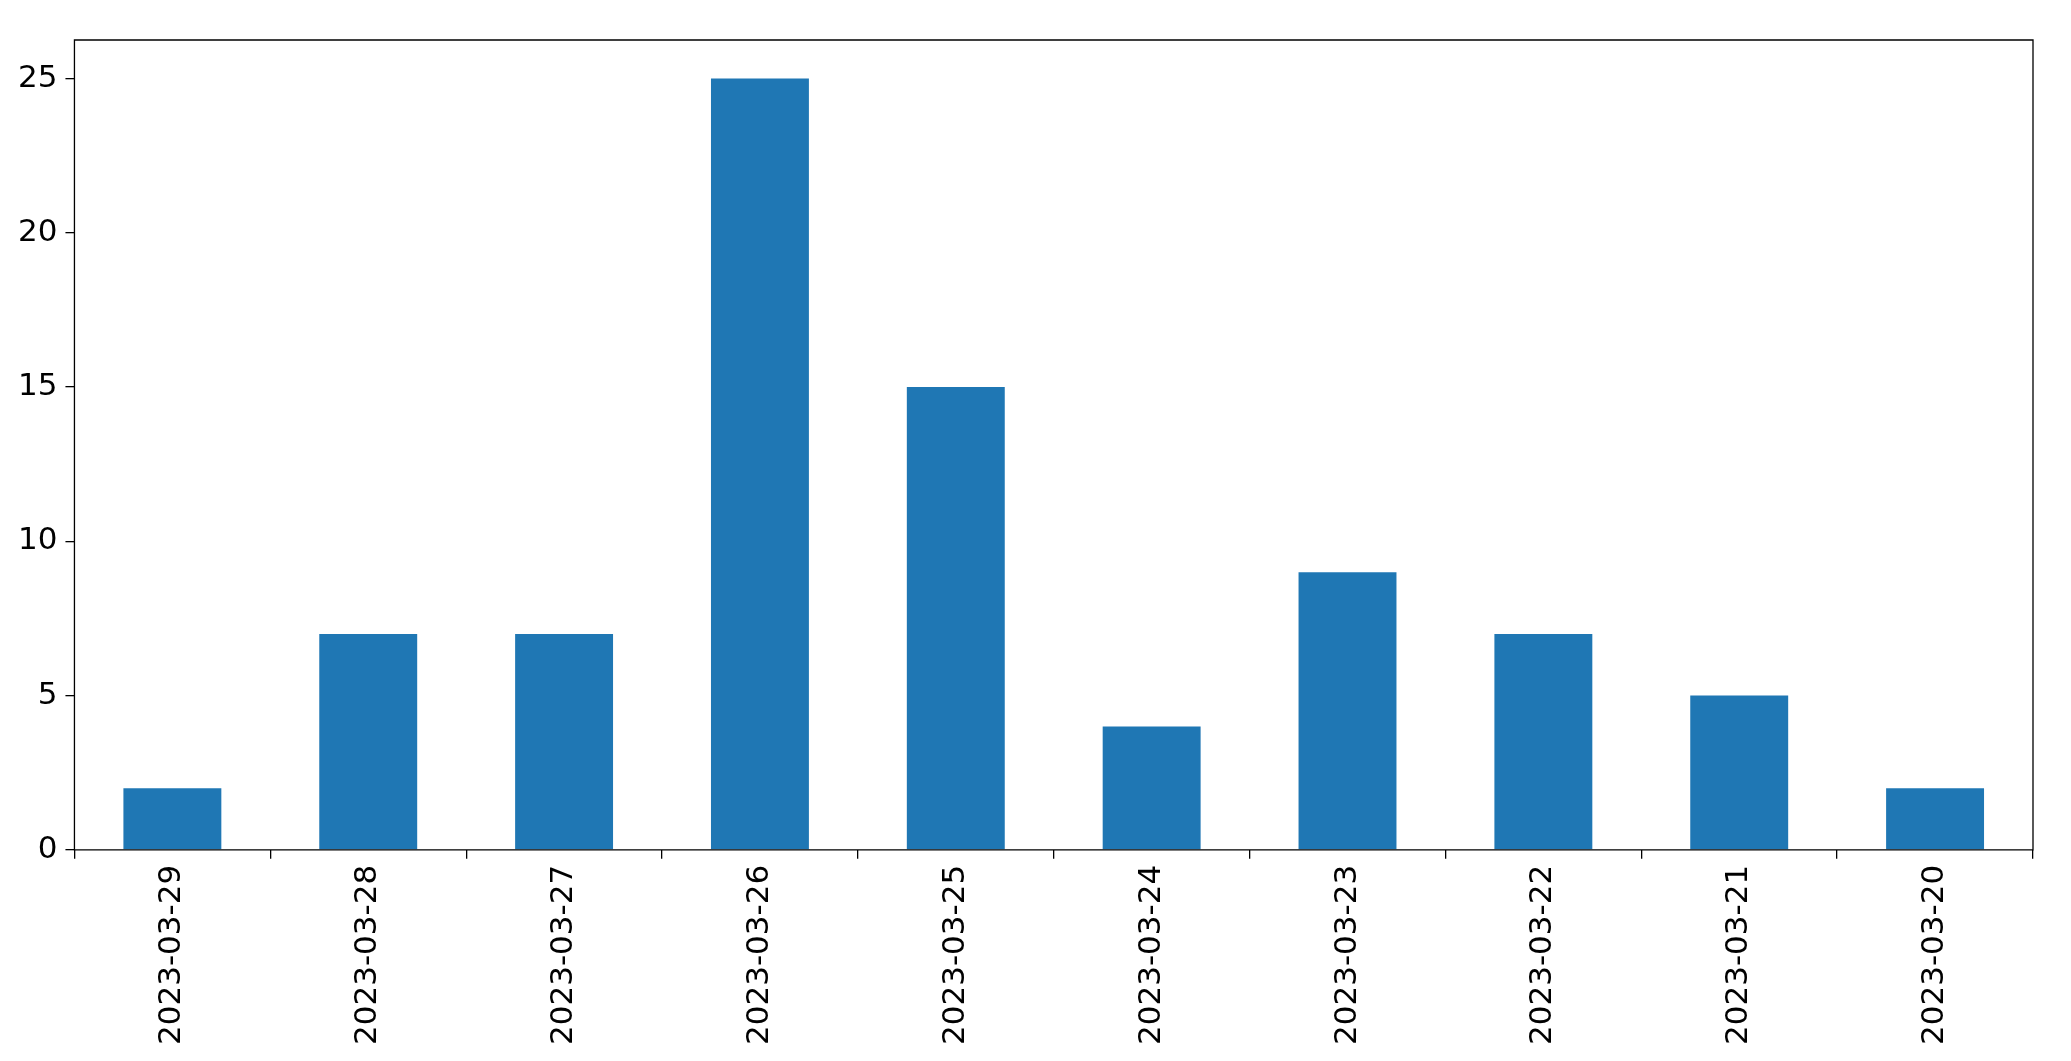 This screenshot has width=2071, height=1061. I want to click on x-tick-label: 2023-03-20, so click(1932, 955).